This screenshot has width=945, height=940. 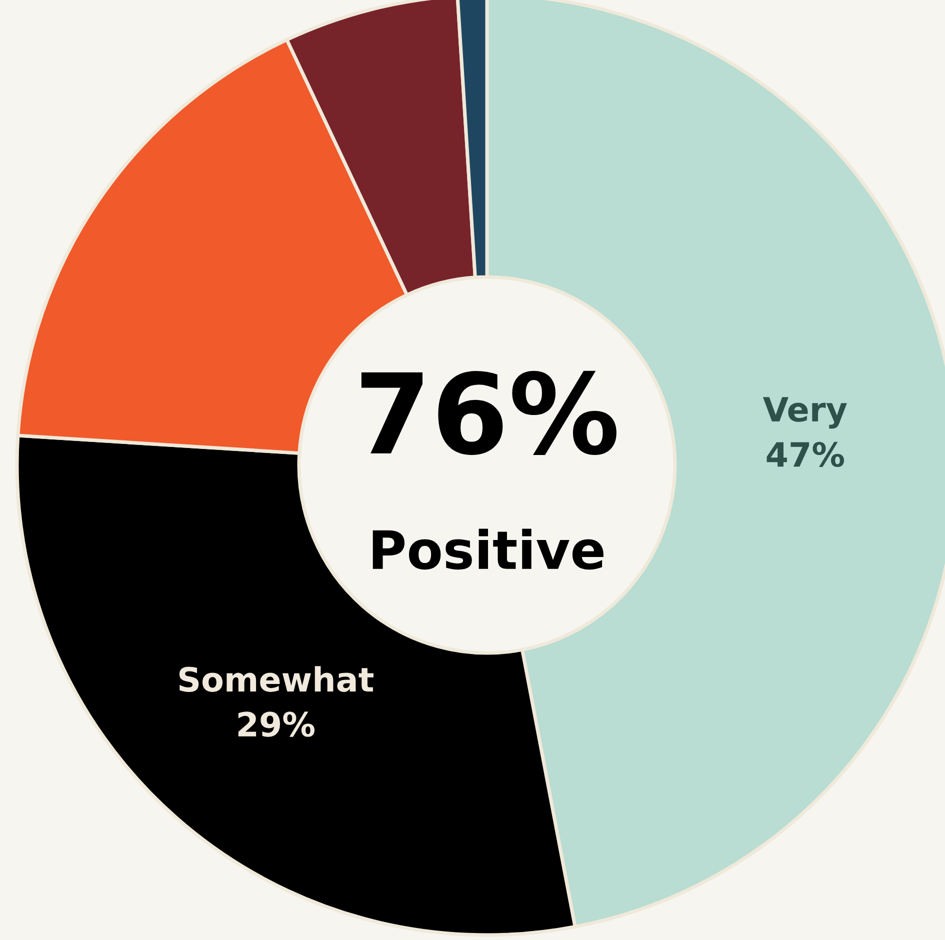 What do you see at coordinates (276, 679) in the screenshot?
I see `slice-label: Somewhat` at bounding box center [276, 679].